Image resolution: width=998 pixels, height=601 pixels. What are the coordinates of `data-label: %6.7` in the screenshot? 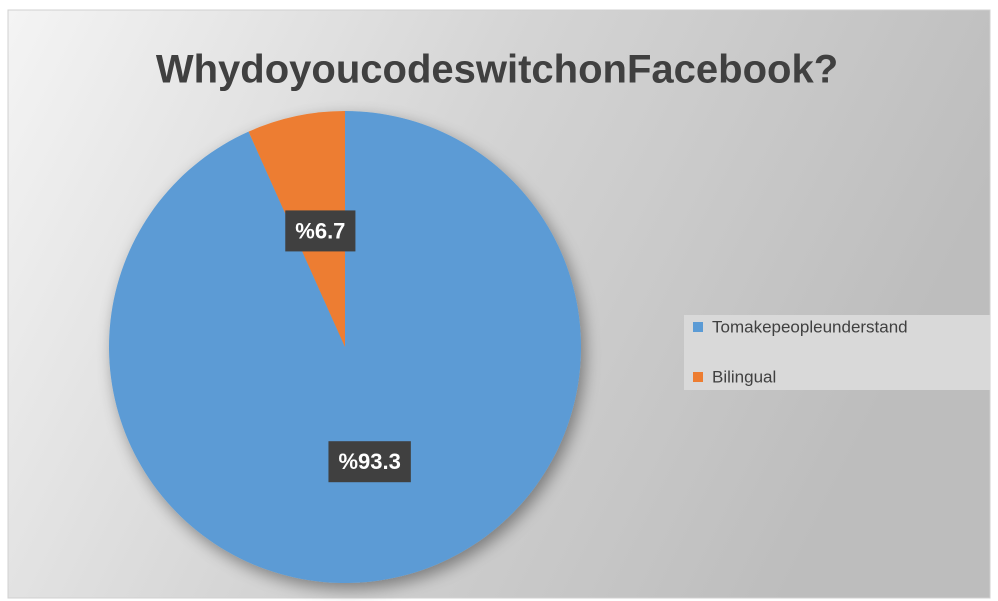 It's located at (320, 230).